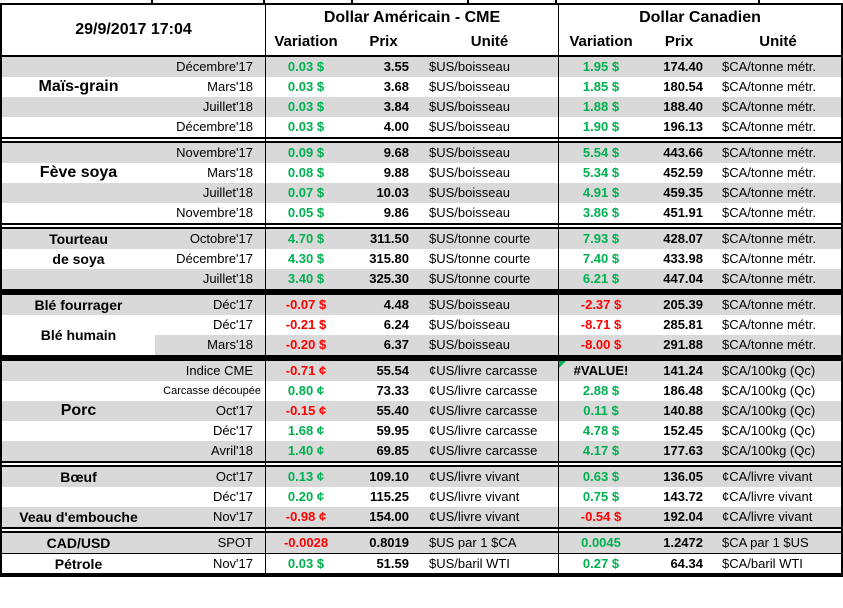 The height and width of the screenshot is (608, 843). Describe the element at coordinates (305, 431) in the screenshot. I see `us-variation-cell: 1.68 ¢` at that location.